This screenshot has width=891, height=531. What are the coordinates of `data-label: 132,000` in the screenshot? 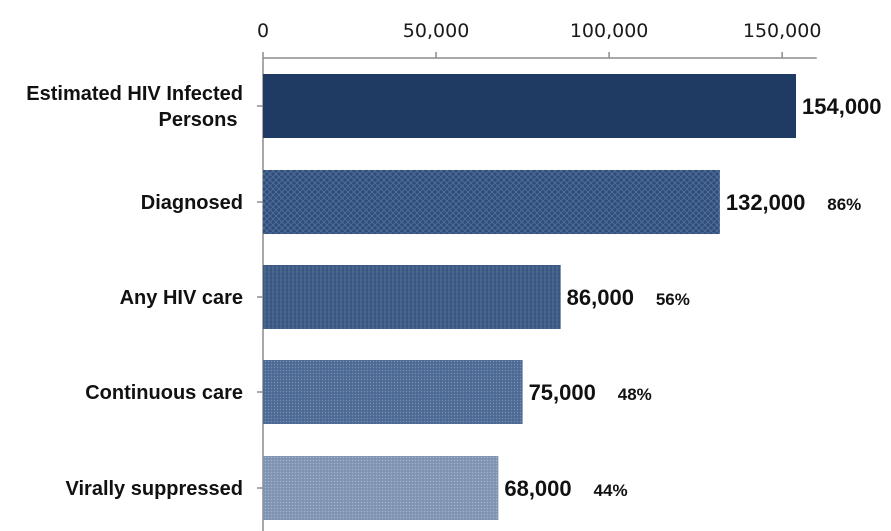 It's located at (766, 202).